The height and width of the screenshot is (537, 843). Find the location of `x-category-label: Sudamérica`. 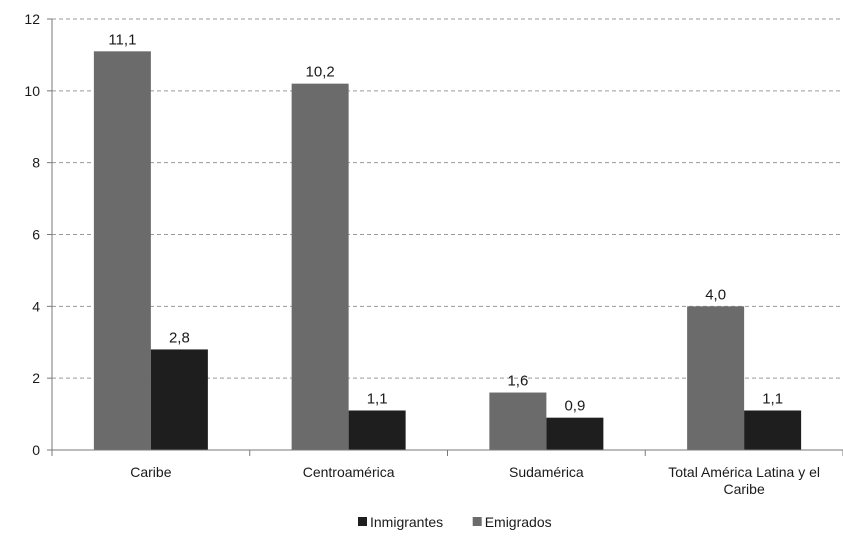

x-category-label: Sudamérica is located at coordinates (546, 472).